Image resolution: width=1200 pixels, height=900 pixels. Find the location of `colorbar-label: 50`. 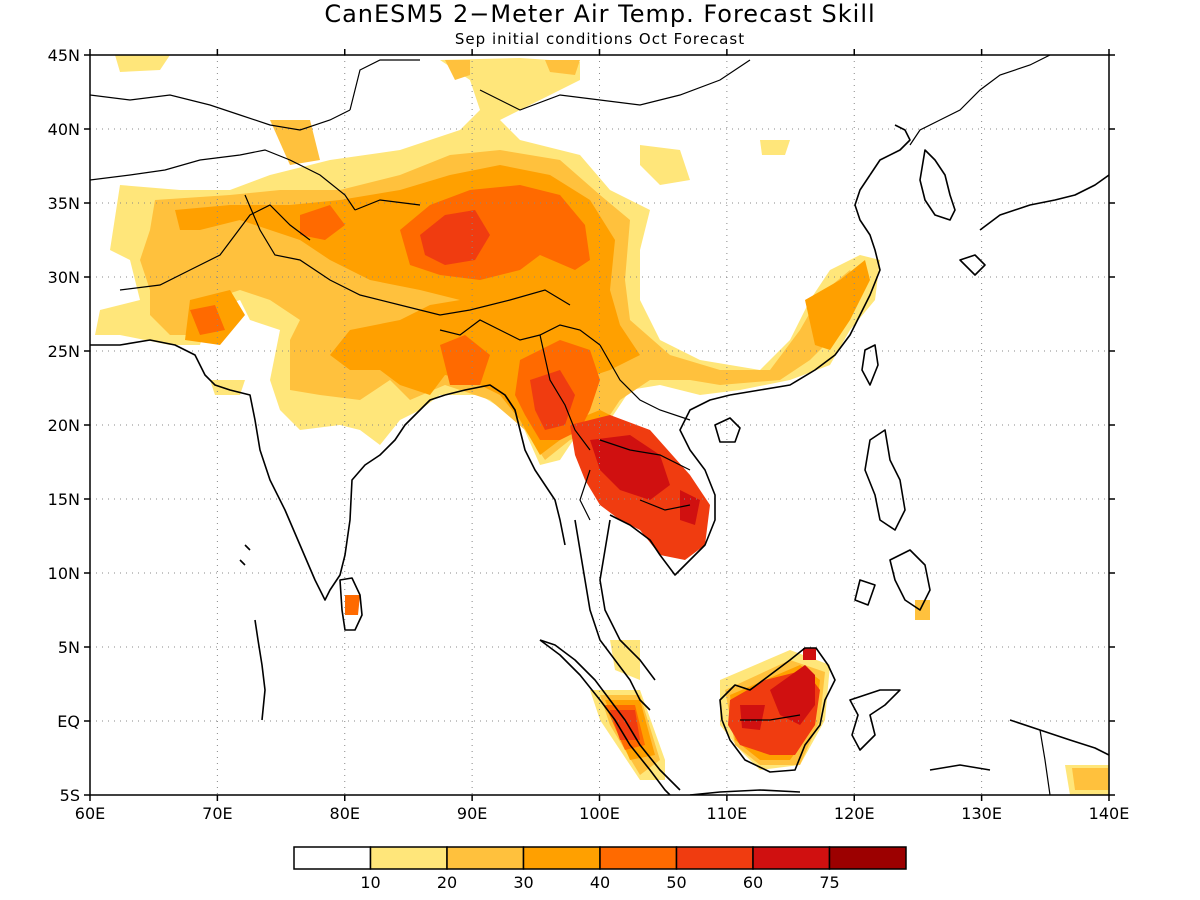

colorbar-label: 50 is located at coordinates (676, 882).